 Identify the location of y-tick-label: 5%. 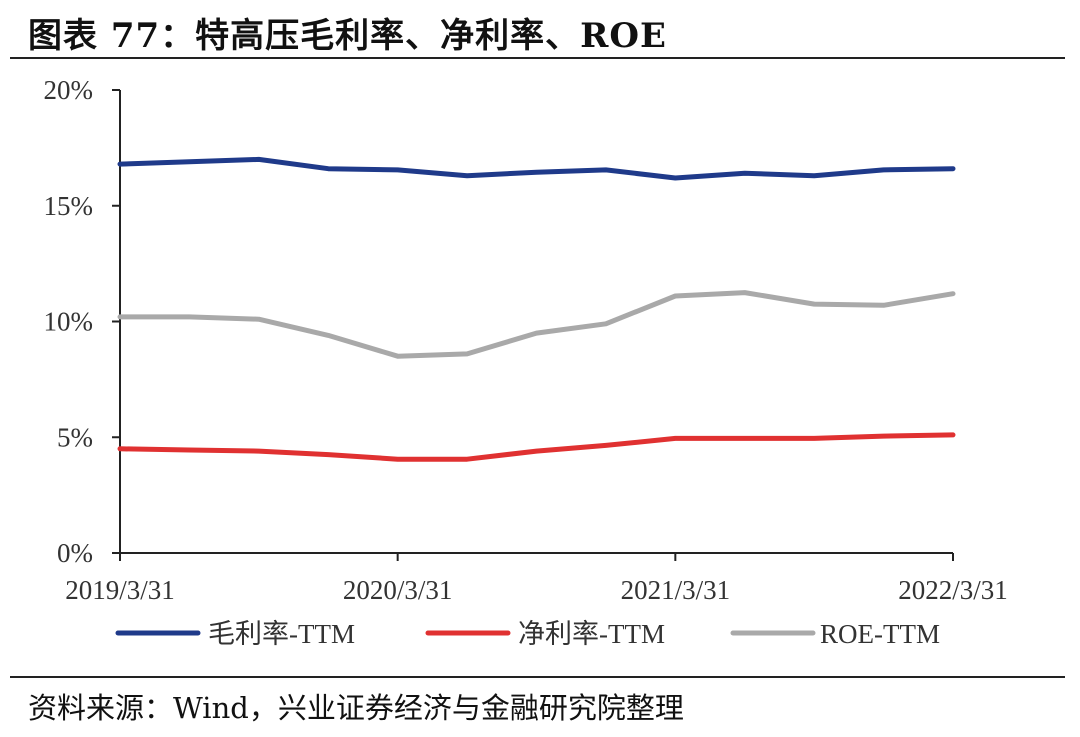
(75, 437).